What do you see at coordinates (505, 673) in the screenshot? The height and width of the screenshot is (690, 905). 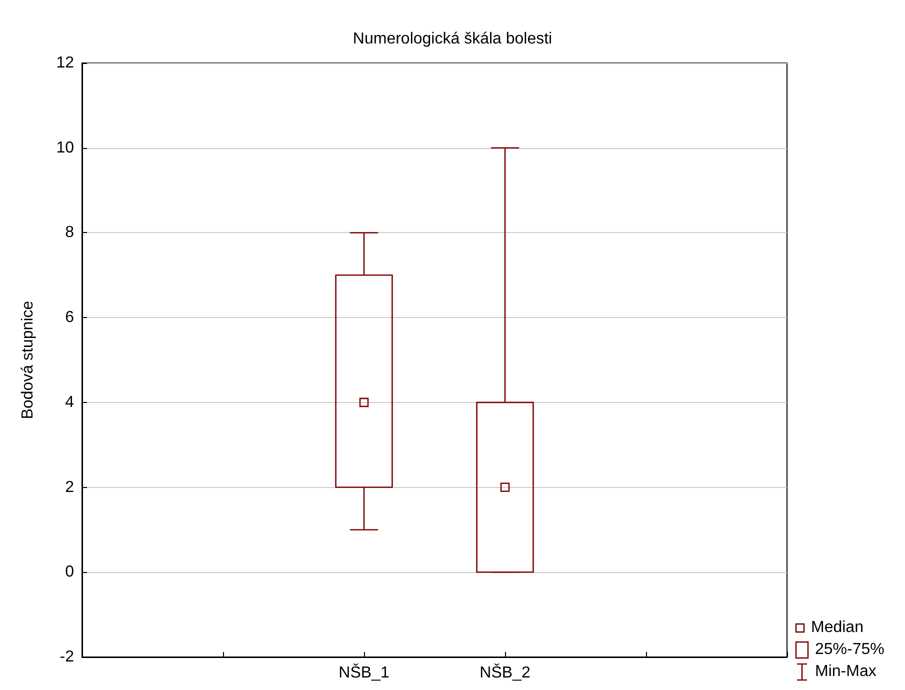 I see `x-tick-label: NŠB_2` at bounding box center [505, 673].